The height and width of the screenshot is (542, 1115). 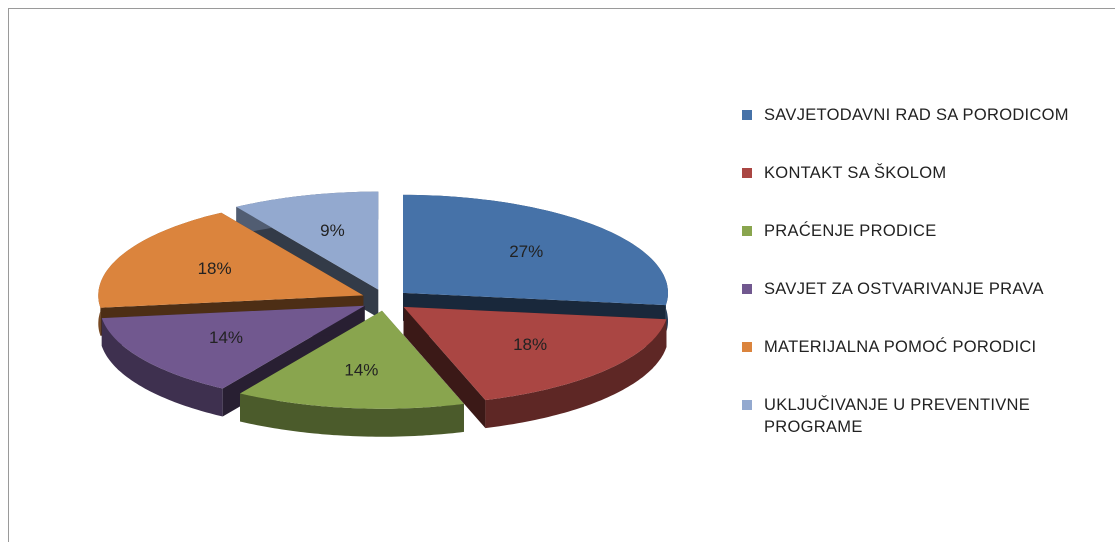 I want to click on legend-item: UKLJUČIVANJE U PREVENTIVNE PROGRAME, so click(x=922, y=423).